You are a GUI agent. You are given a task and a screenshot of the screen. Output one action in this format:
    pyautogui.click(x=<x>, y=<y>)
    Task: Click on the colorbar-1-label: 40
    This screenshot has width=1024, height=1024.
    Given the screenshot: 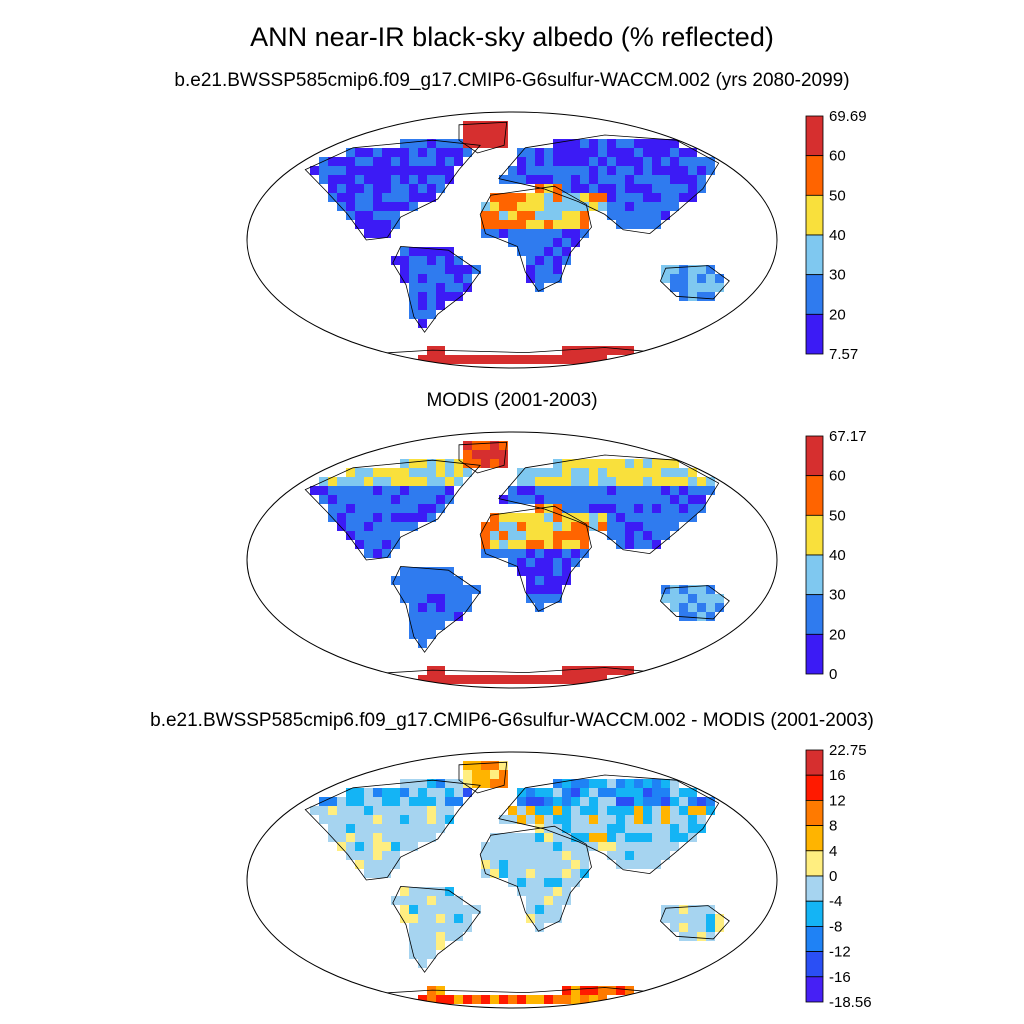 What is the action you would take?
    pyautogui.click(x=837, y=235)
    